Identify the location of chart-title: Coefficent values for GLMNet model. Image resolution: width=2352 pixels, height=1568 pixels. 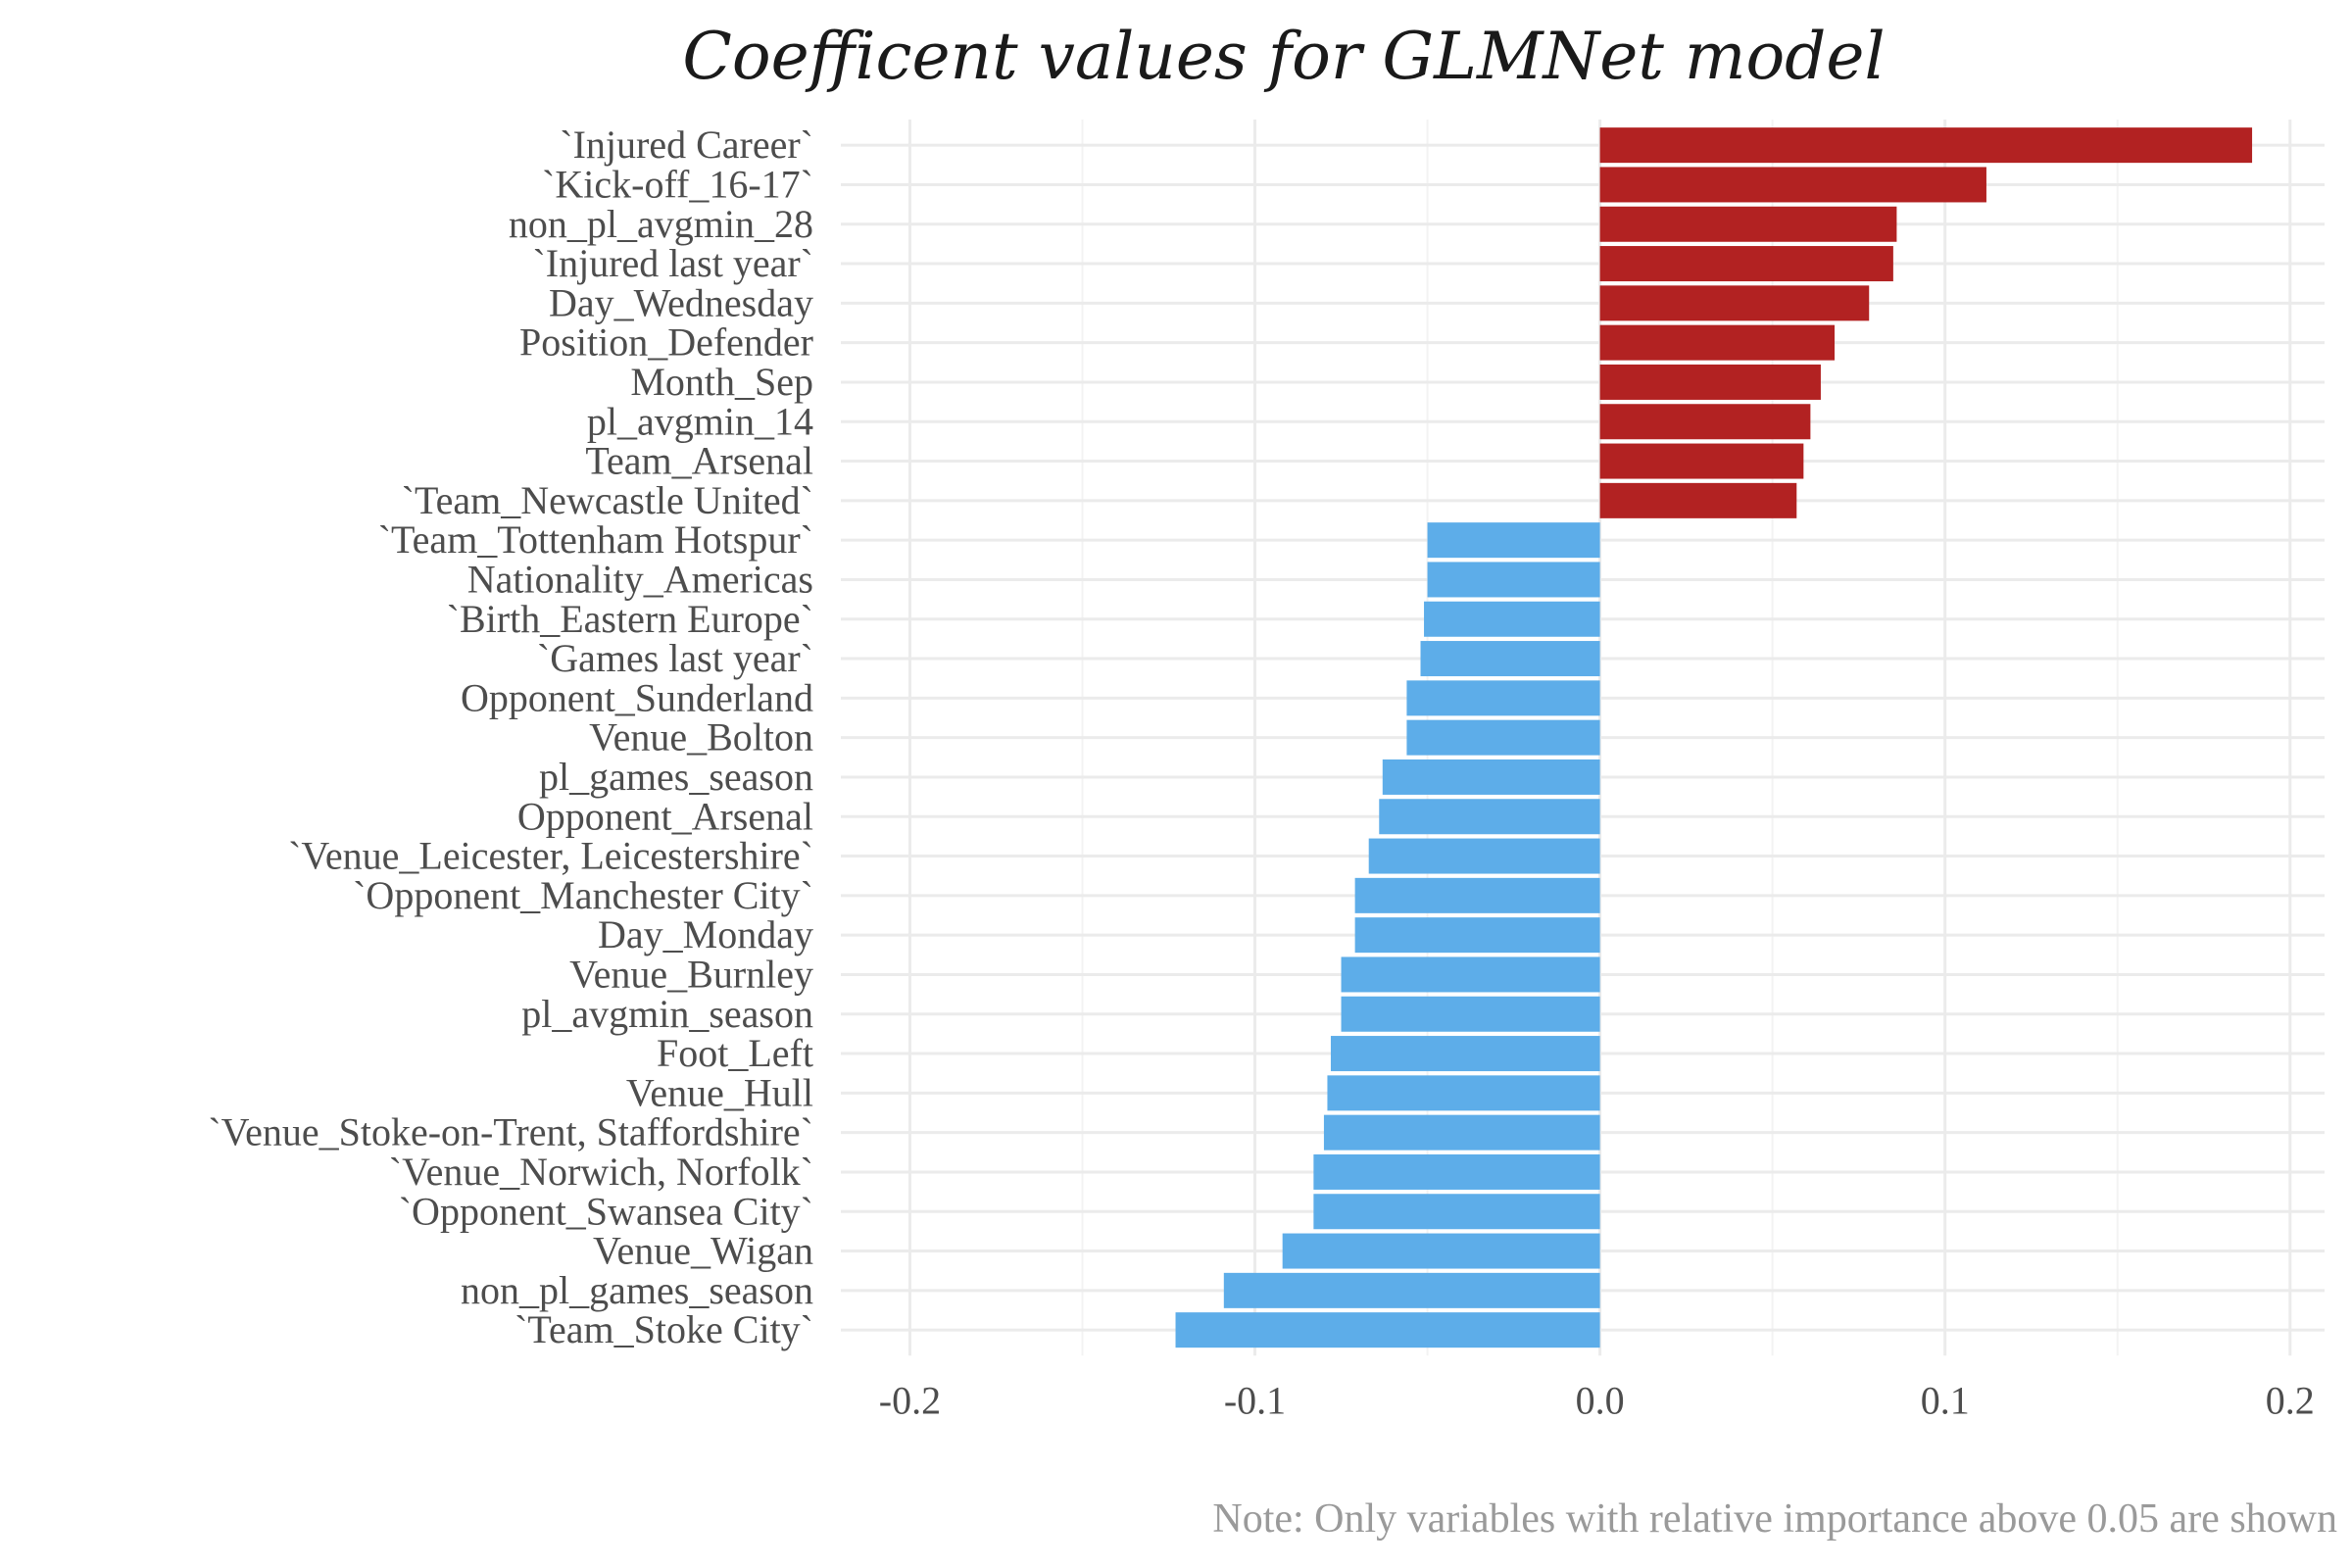
(1283, 56).